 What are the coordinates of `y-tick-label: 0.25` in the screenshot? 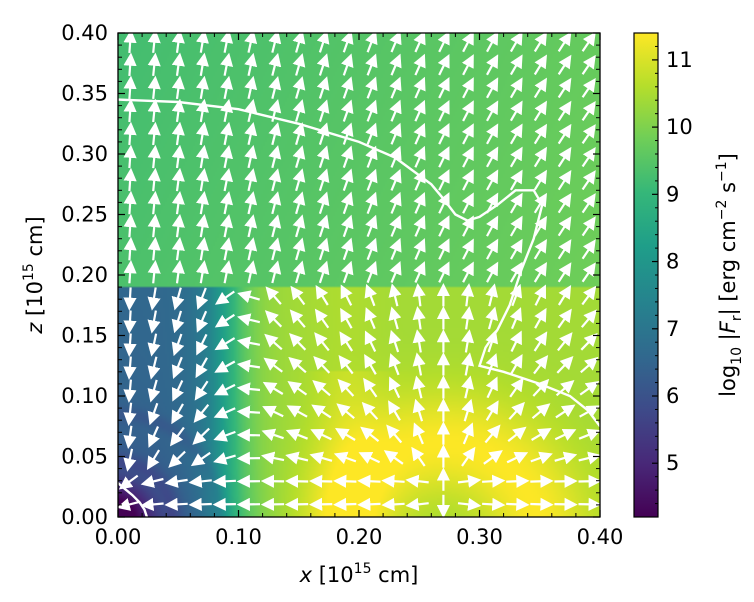 It's located at (84, 215).